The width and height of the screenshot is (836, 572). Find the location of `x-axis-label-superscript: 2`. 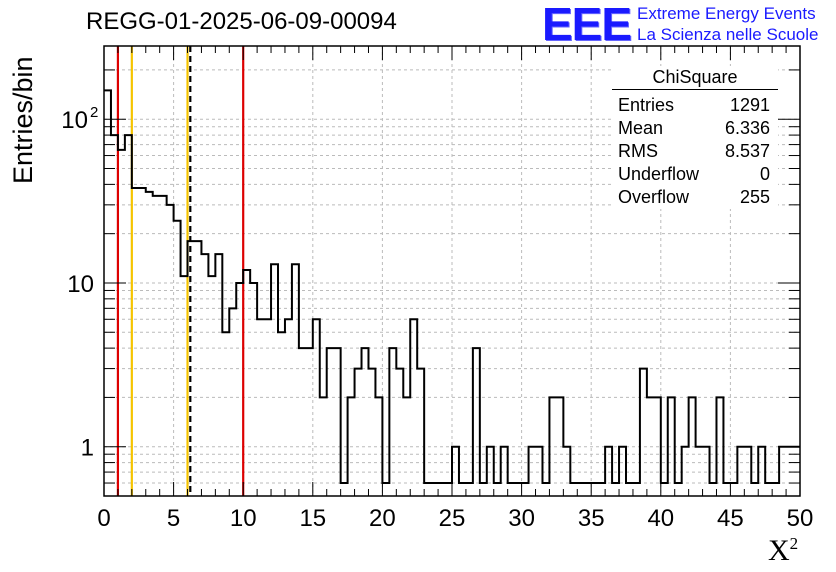

x-axis-label-superscript: 2 is located at coordinates (794, 543).